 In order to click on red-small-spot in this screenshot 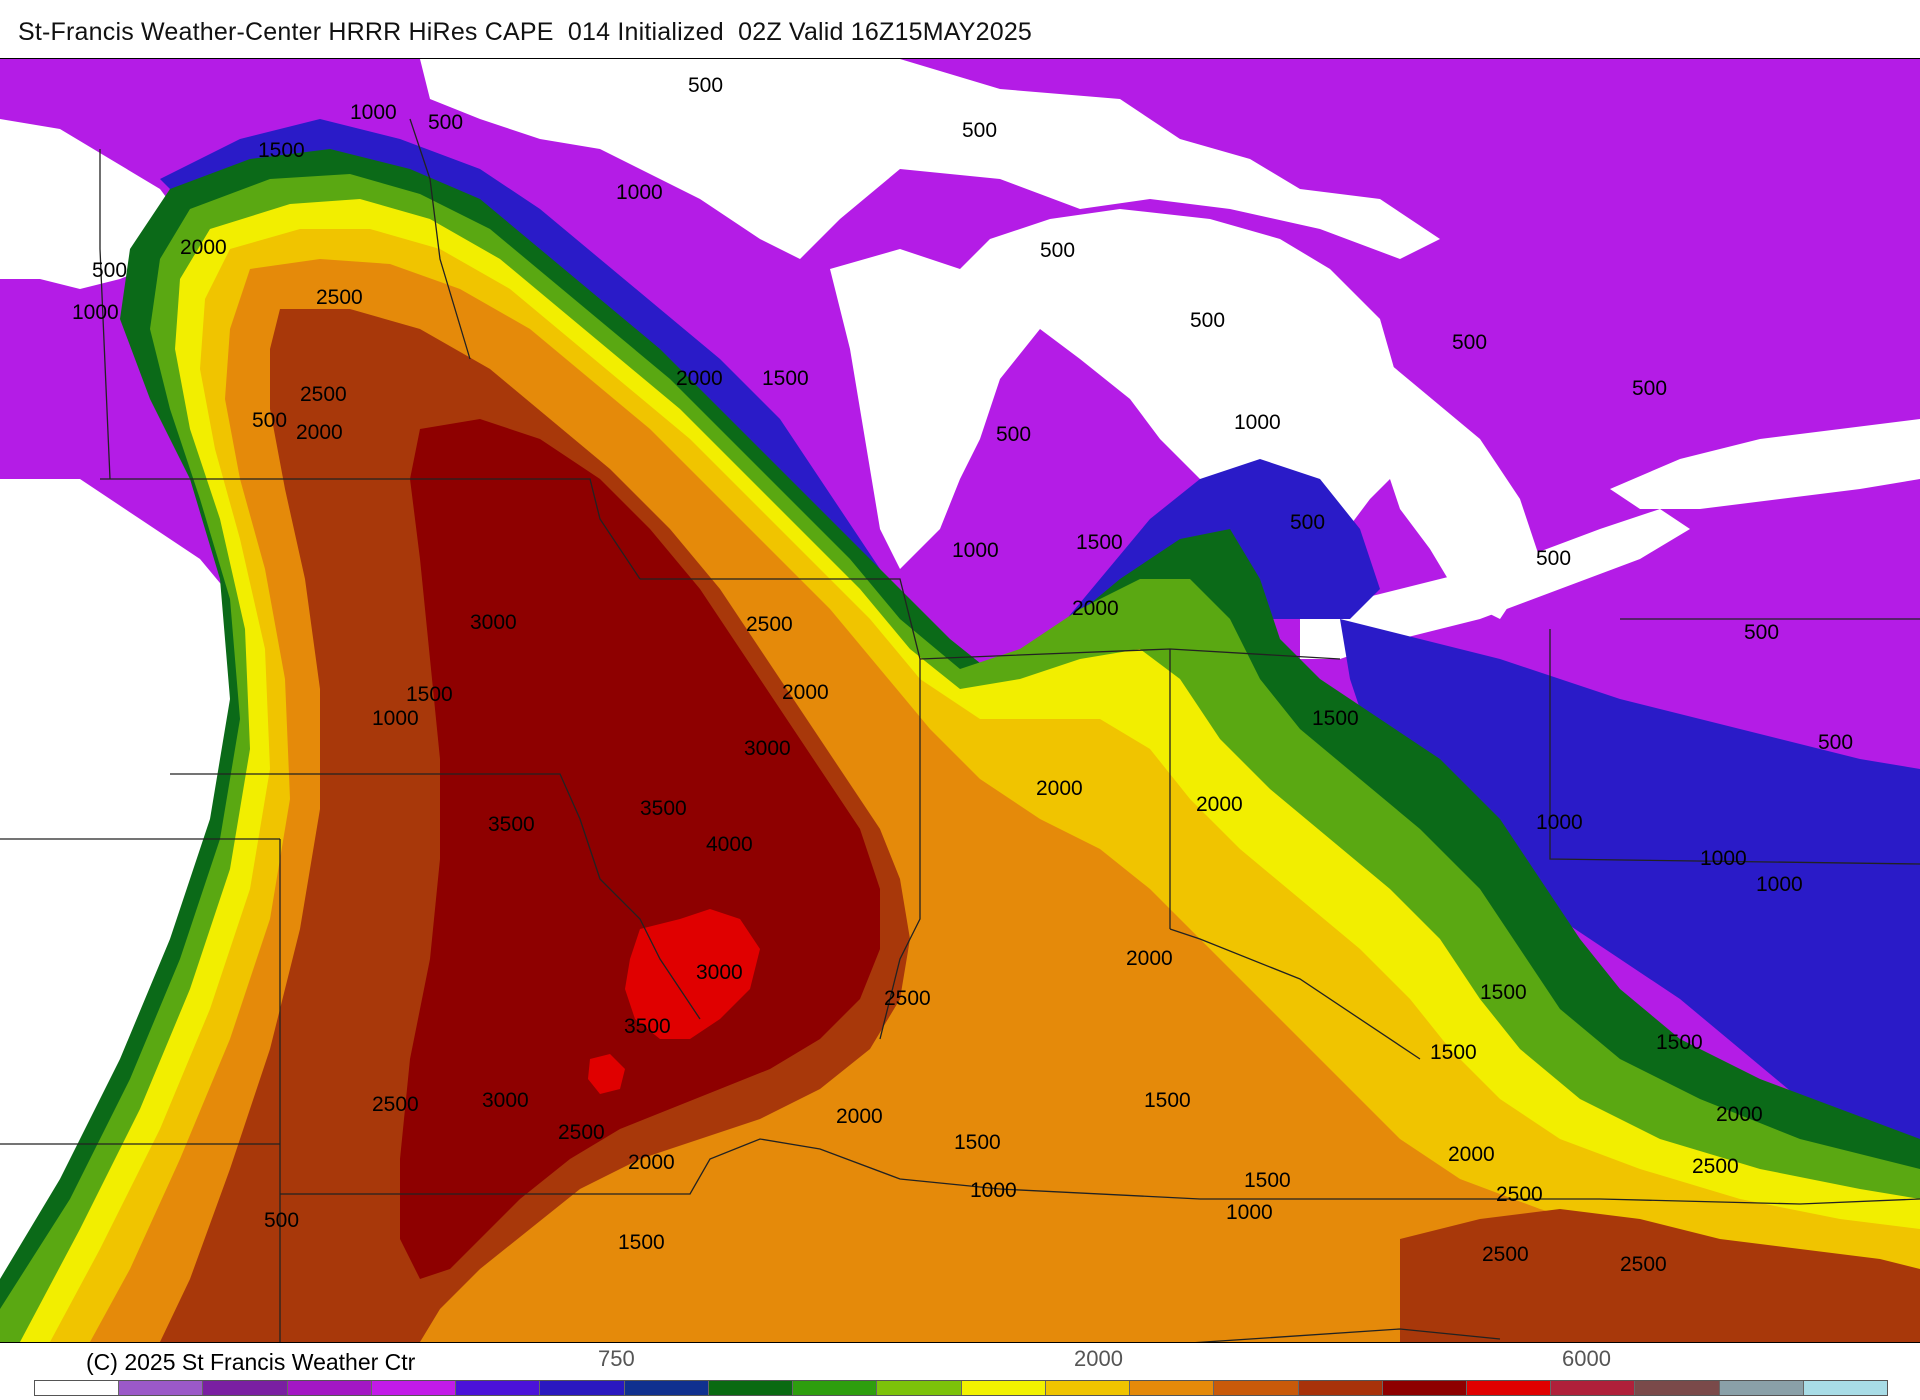, I will do `click(606, 1074)`.